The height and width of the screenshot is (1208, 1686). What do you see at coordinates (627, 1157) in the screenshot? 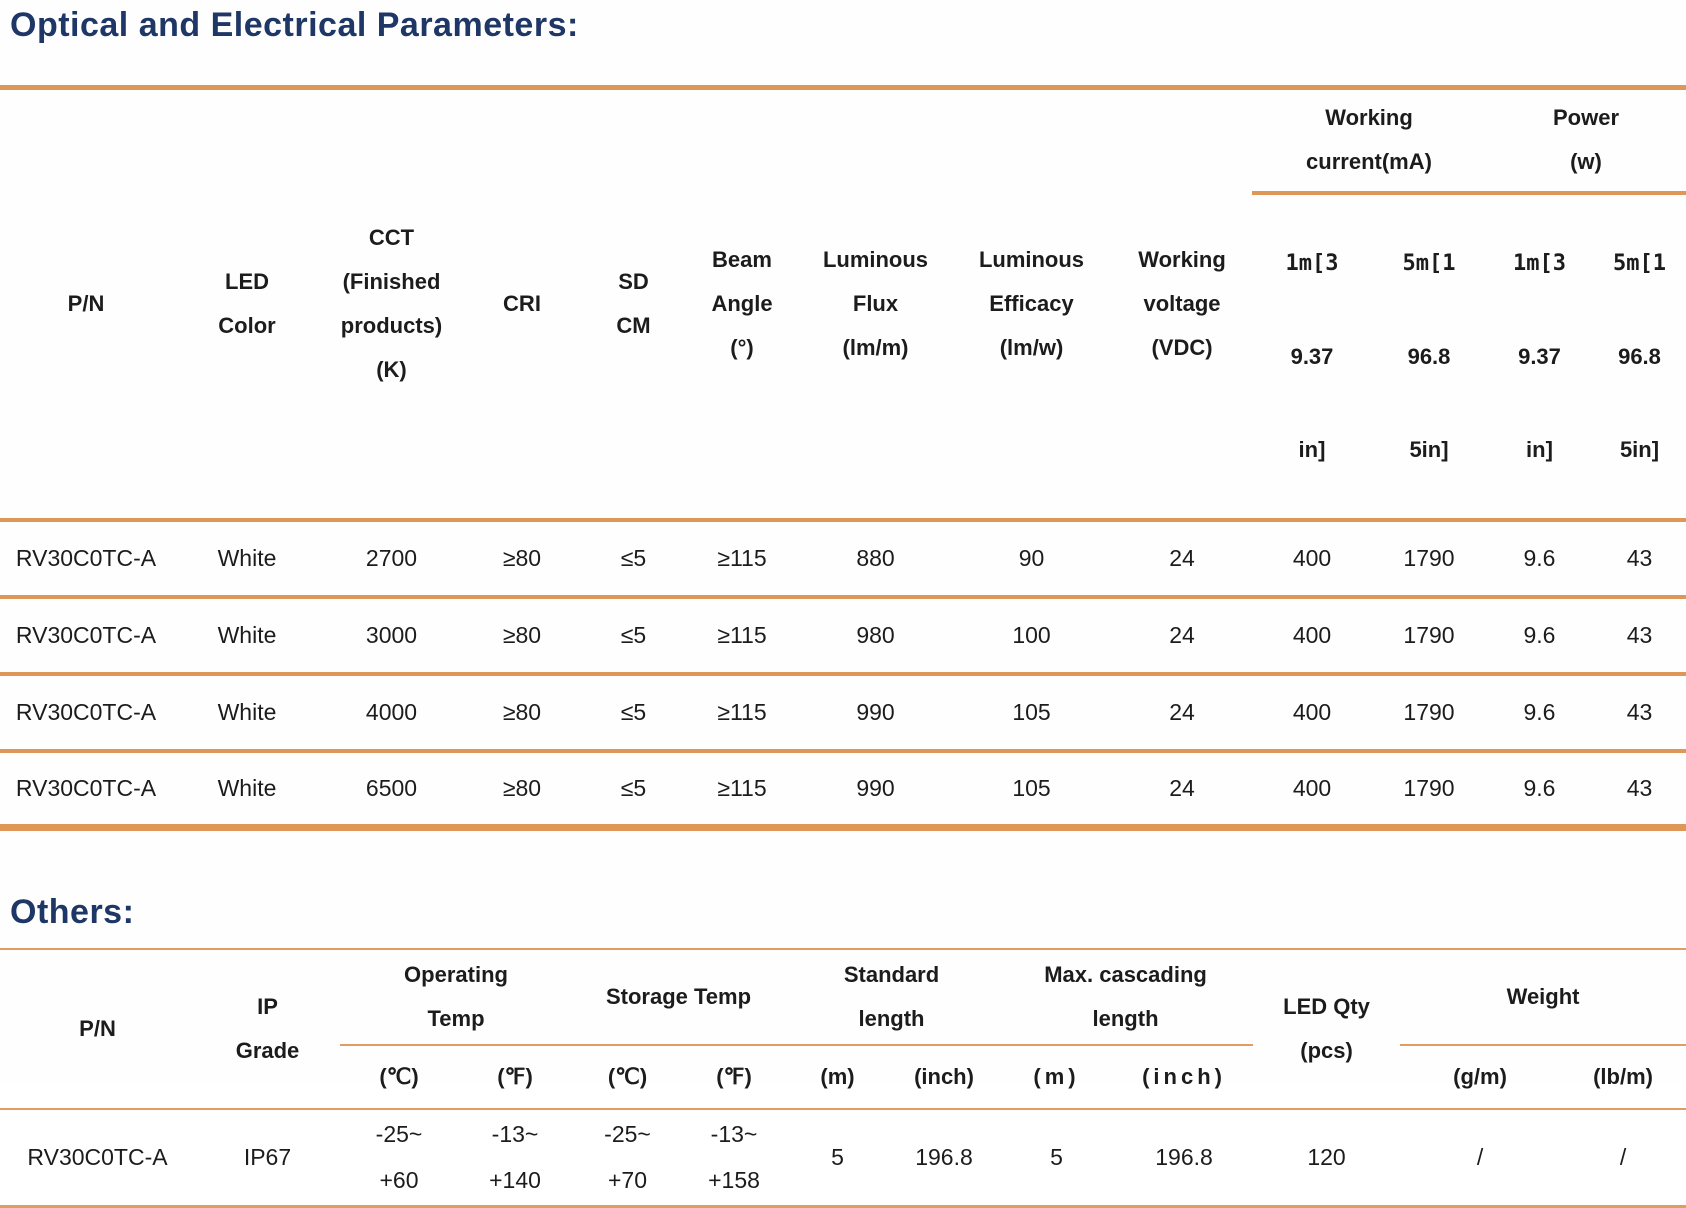
I see `cell-storage-temp-c: -25~ +70` at bounding box center [627, 1157].